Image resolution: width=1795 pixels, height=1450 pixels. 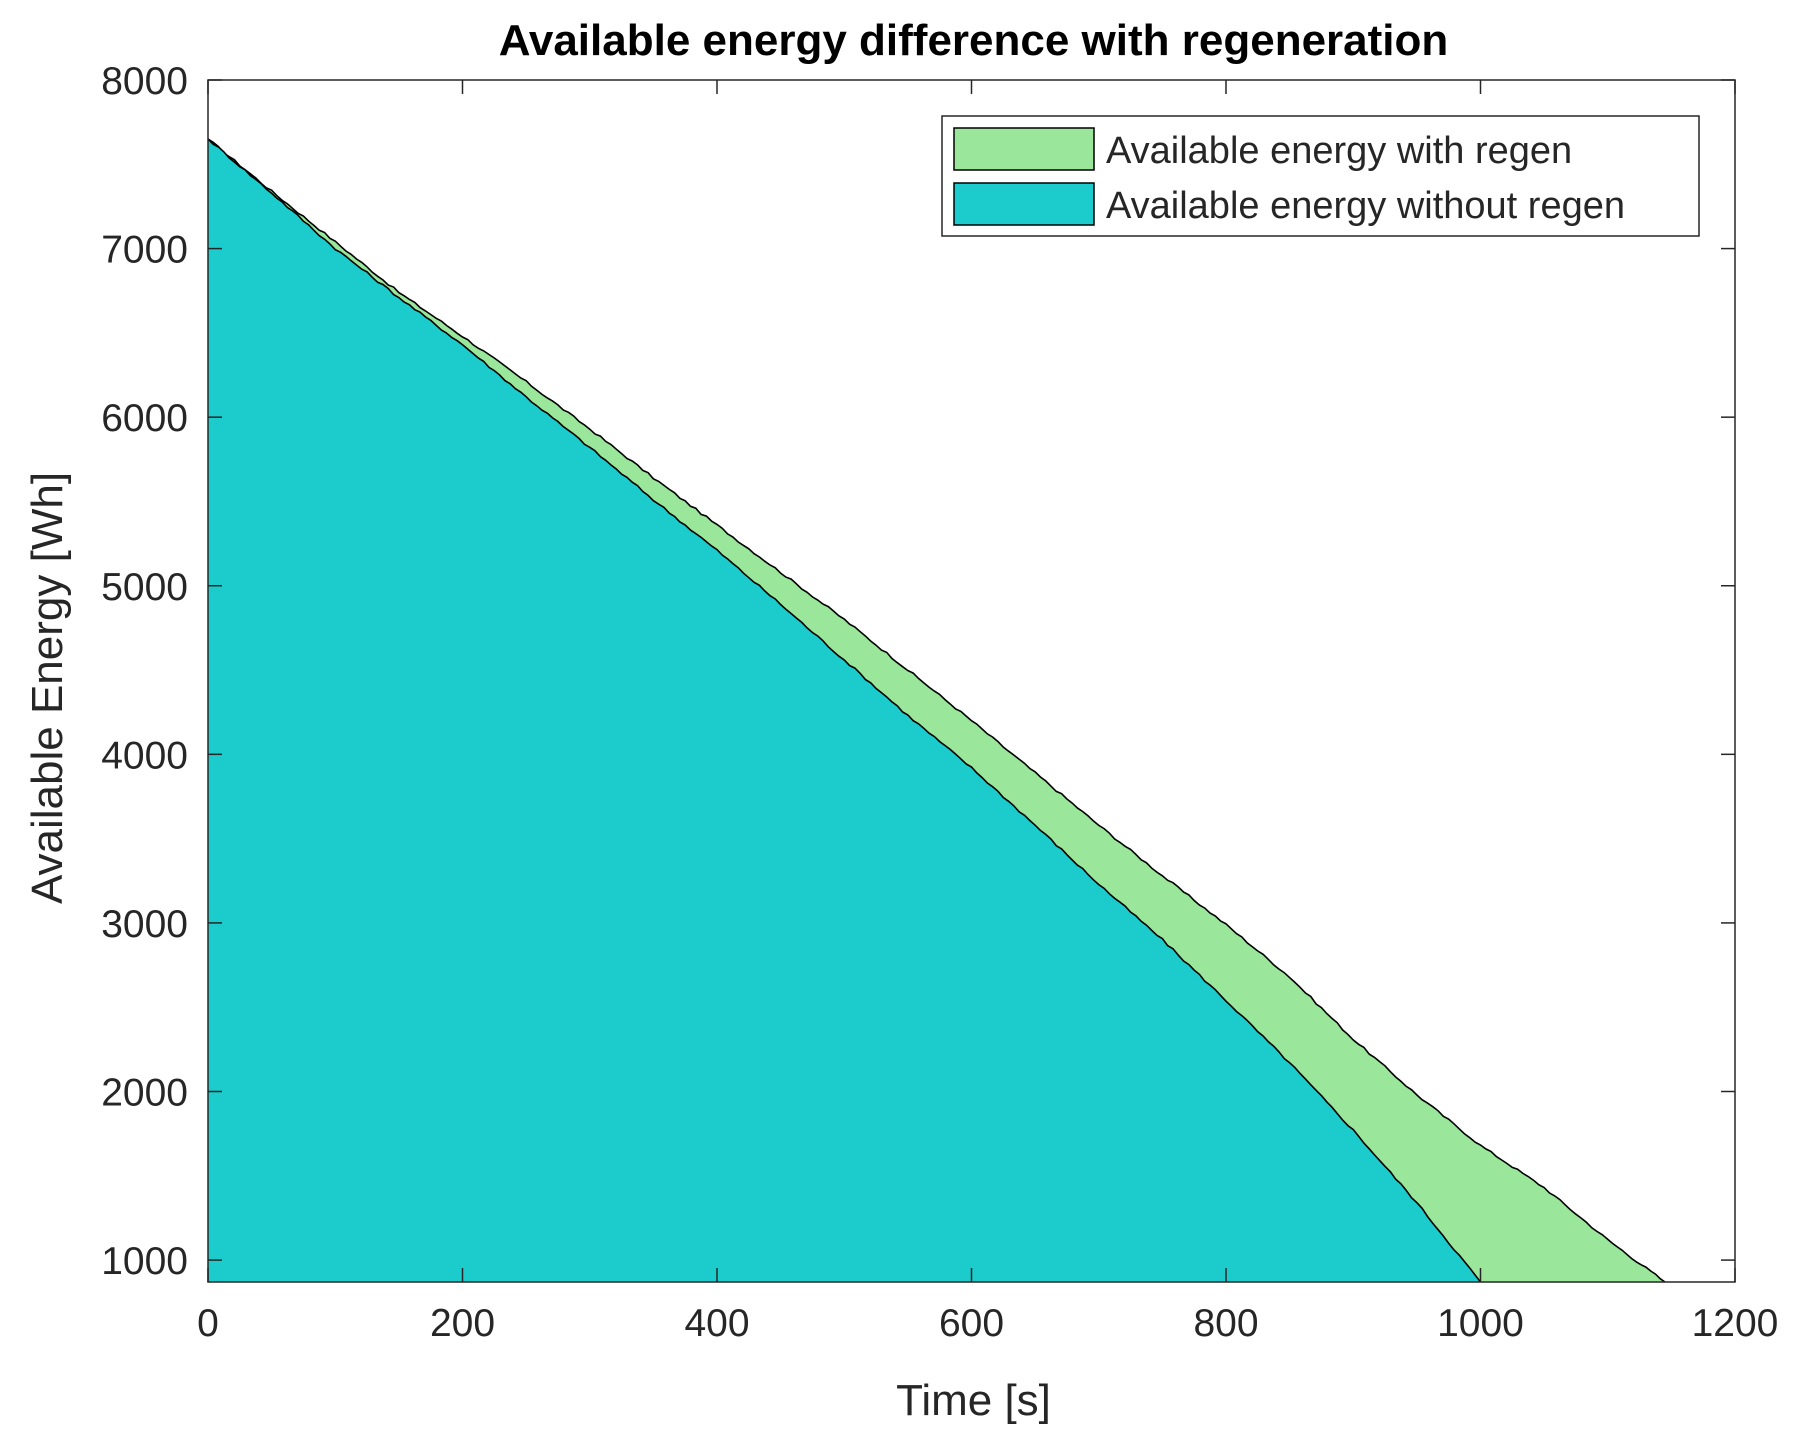 What do you see at coordinates (144, 1093) in the screenshot?
I see `y-tick-label: 2000` at bounding box center [144, 1093].